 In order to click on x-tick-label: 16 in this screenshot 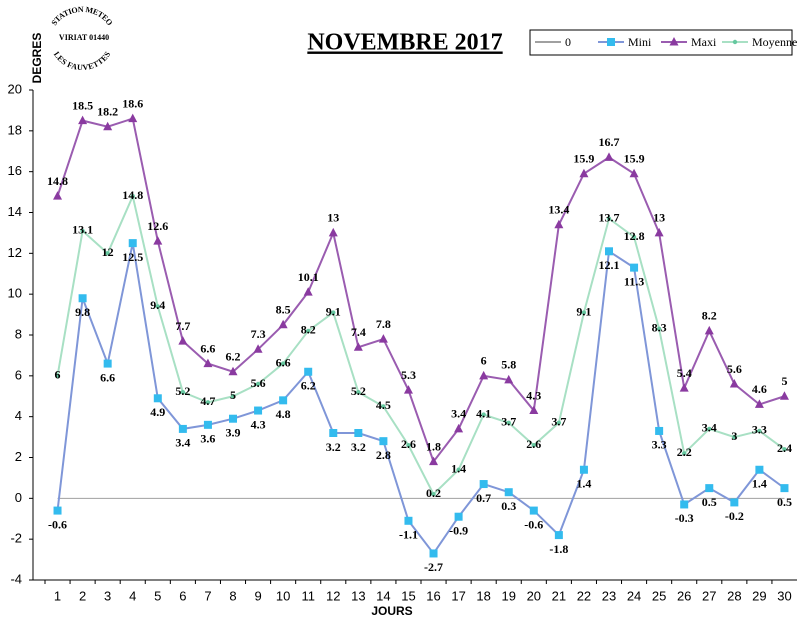, I will do `click(433, 595)`.